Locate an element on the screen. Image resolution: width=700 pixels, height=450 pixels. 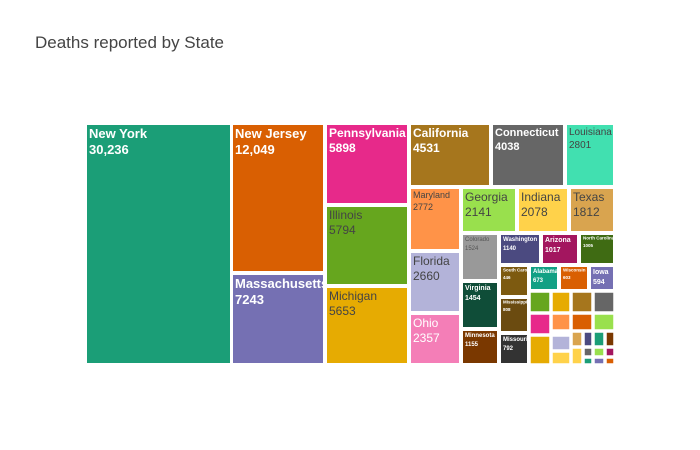
treemap-tile-colorado: Colorado 1524 is located at coordinates (480, 257).